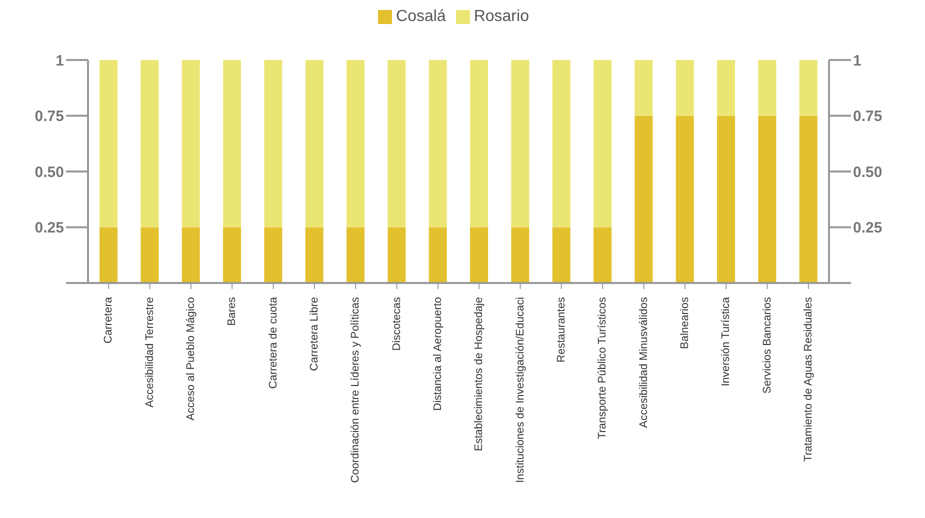 This screenshot has height=518, width=925. Describe the element at coordinates (808, 379) in the screenshot. I see `x-tick-label: Tratamiento de Aguas Residuales` at that location.